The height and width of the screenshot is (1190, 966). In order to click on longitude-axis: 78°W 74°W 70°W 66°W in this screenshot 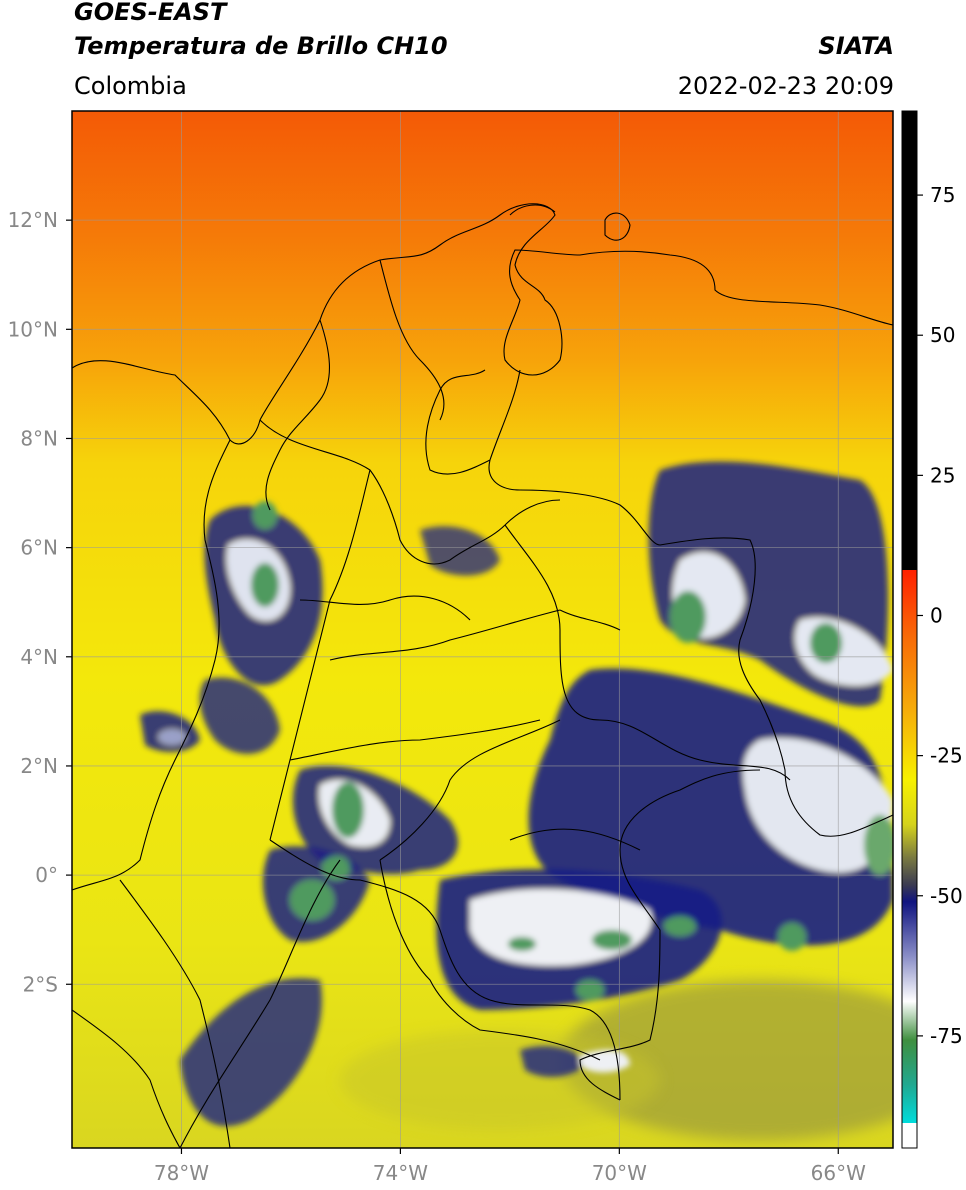, I will do `click(510, 1166)`.